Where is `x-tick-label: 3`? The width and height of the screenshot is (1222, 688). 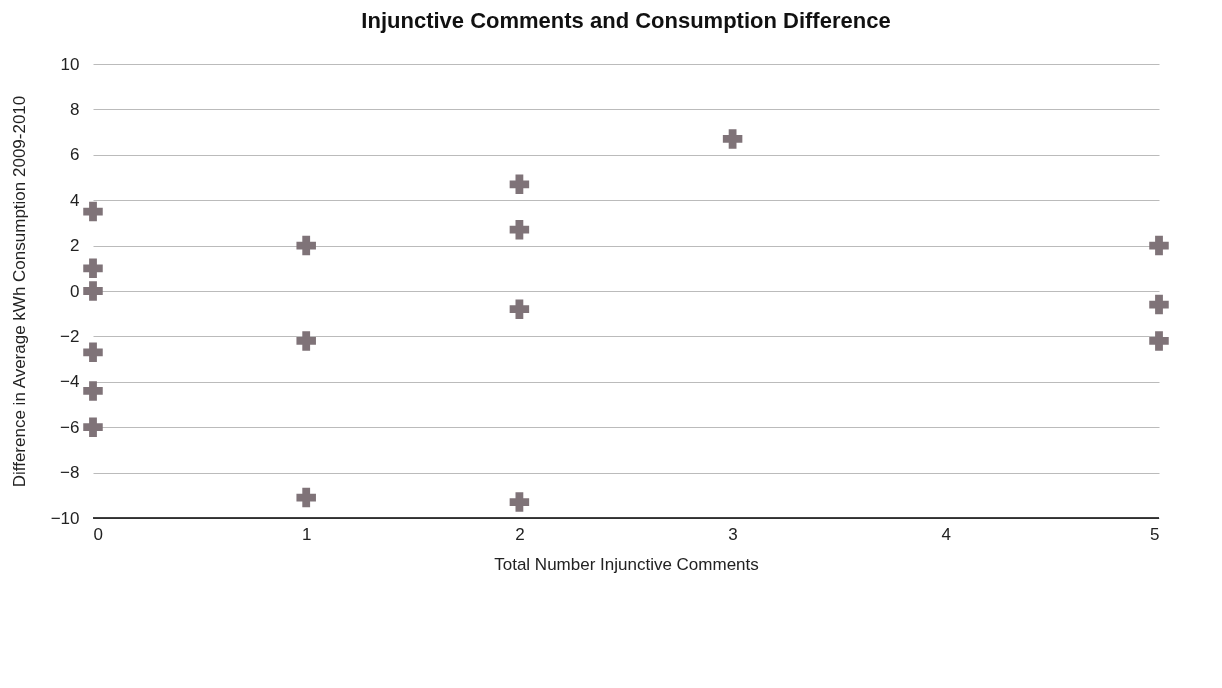
x-tick-label: 3 is located at coordinates (733, 534).